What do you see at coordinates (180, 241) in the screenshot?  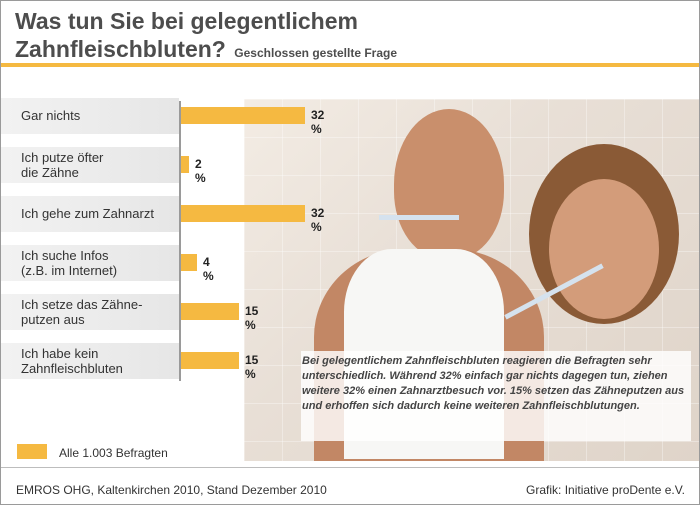 I see `chart-axis` at bounding box center [180, 241].